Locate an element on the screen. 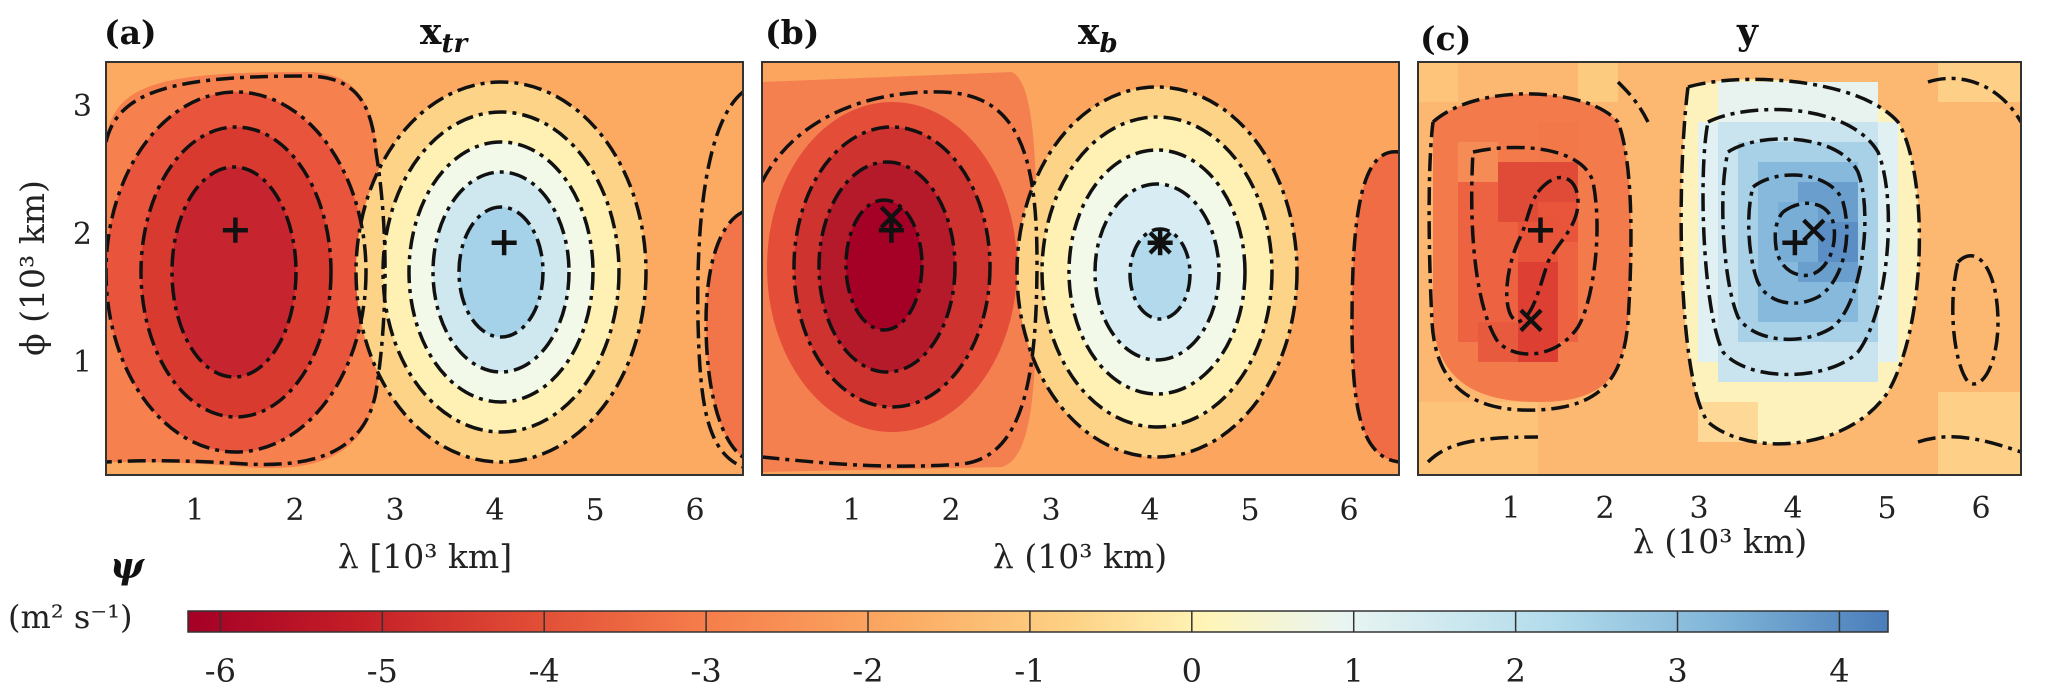 The width and height of the screenshot is (2067, 699). panel-c-marker-3: × is located at coordinates (1814, 229).